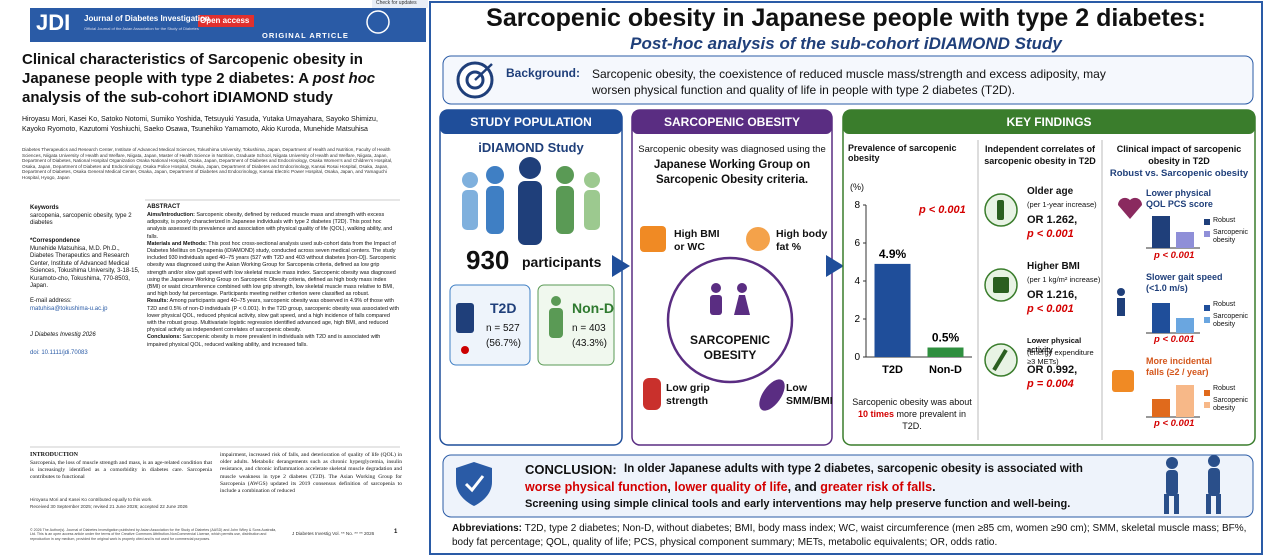  What do you see at coordinates (59, 353) in the screenshot?
I see `doi: doi: 10.1111/jdi.70083` at bounding box center [59, 353].